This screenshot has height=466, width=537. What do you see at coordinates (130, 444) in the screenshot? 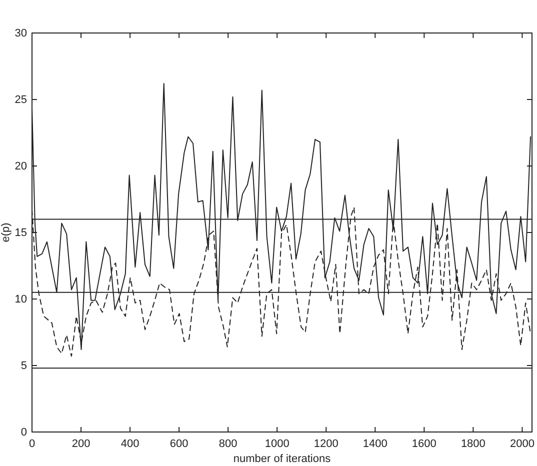
I see `x-tick-label: 400` at bounding box center [130, 444].